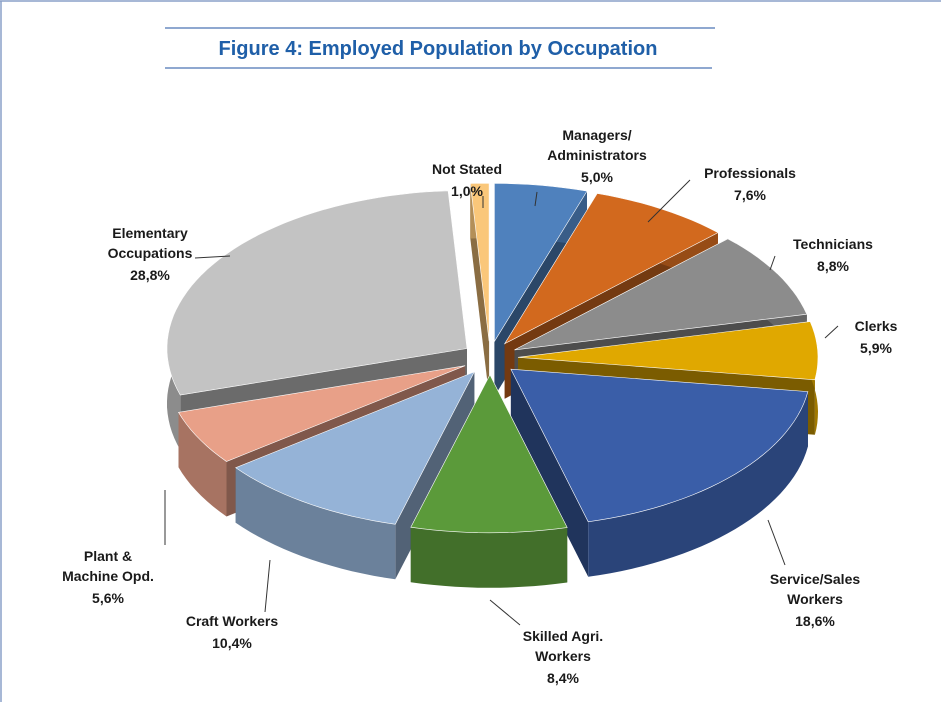 Image resolution: width=941 pixels, height=707 pixels. I want to click on value-label: 8,8%, so click(833, 266).